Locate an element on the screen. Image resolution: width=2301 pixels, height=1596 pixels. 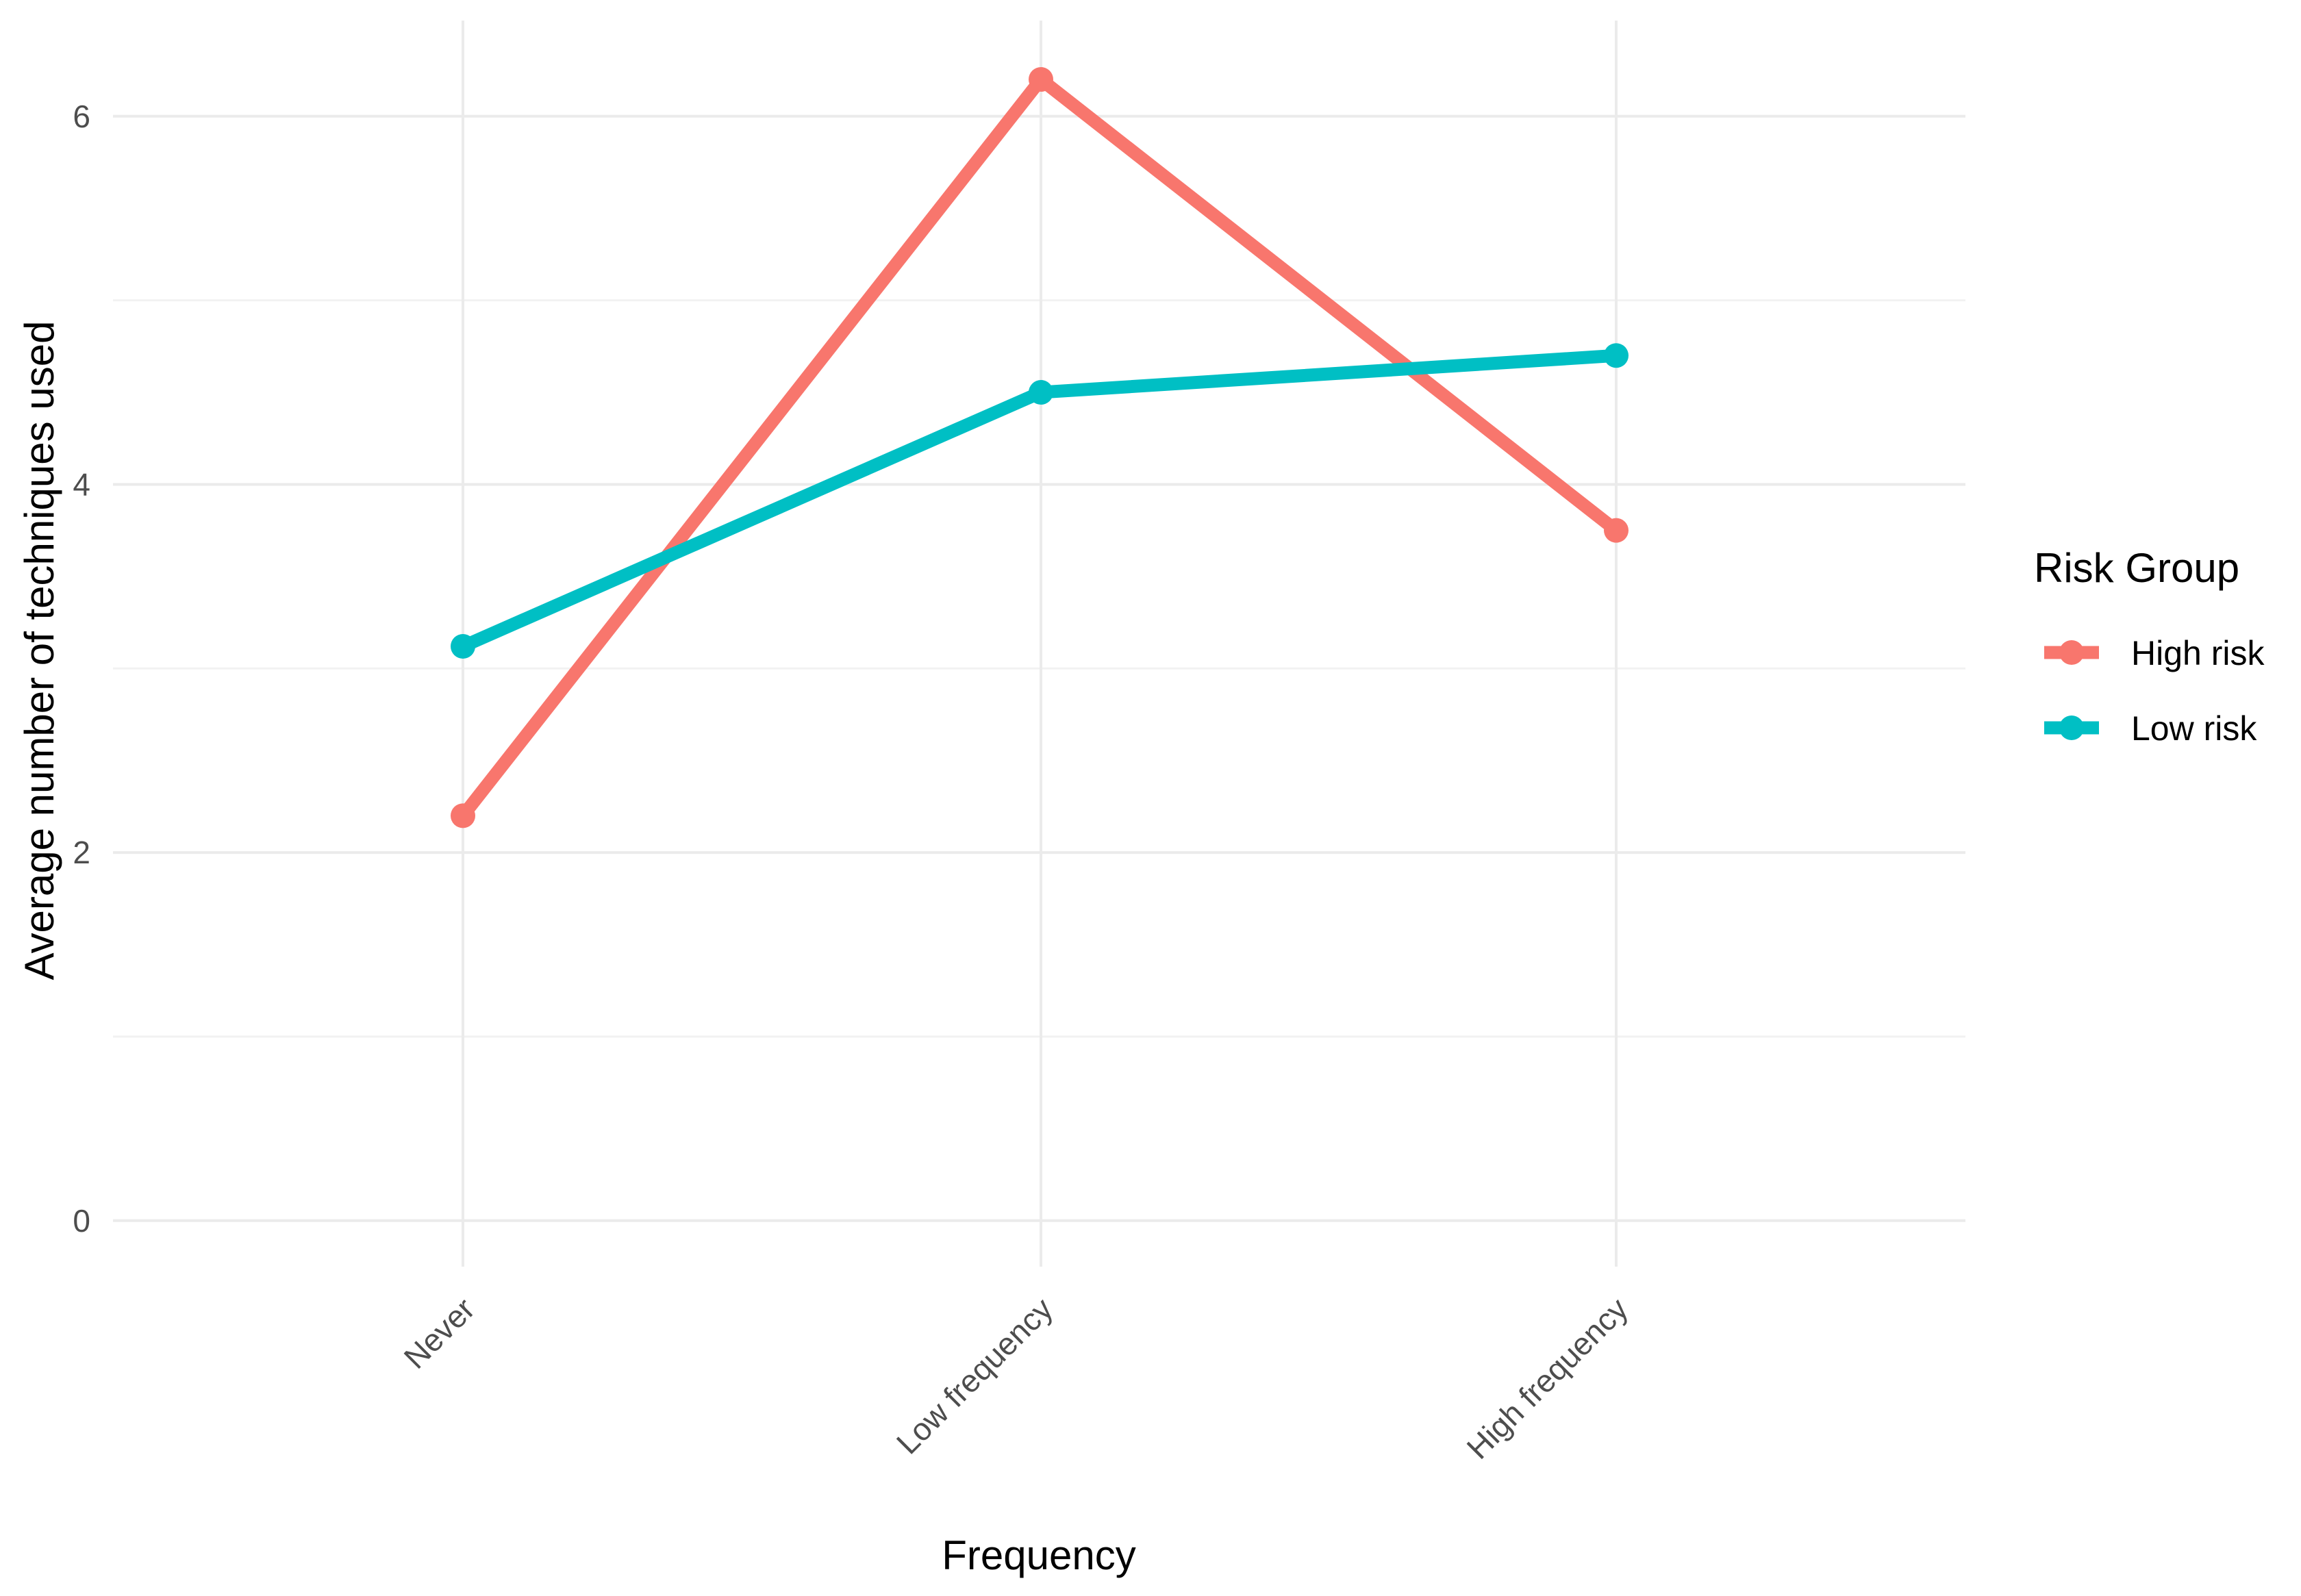
x-tick-label: Low frequency is located at coordinates (975, 1375).